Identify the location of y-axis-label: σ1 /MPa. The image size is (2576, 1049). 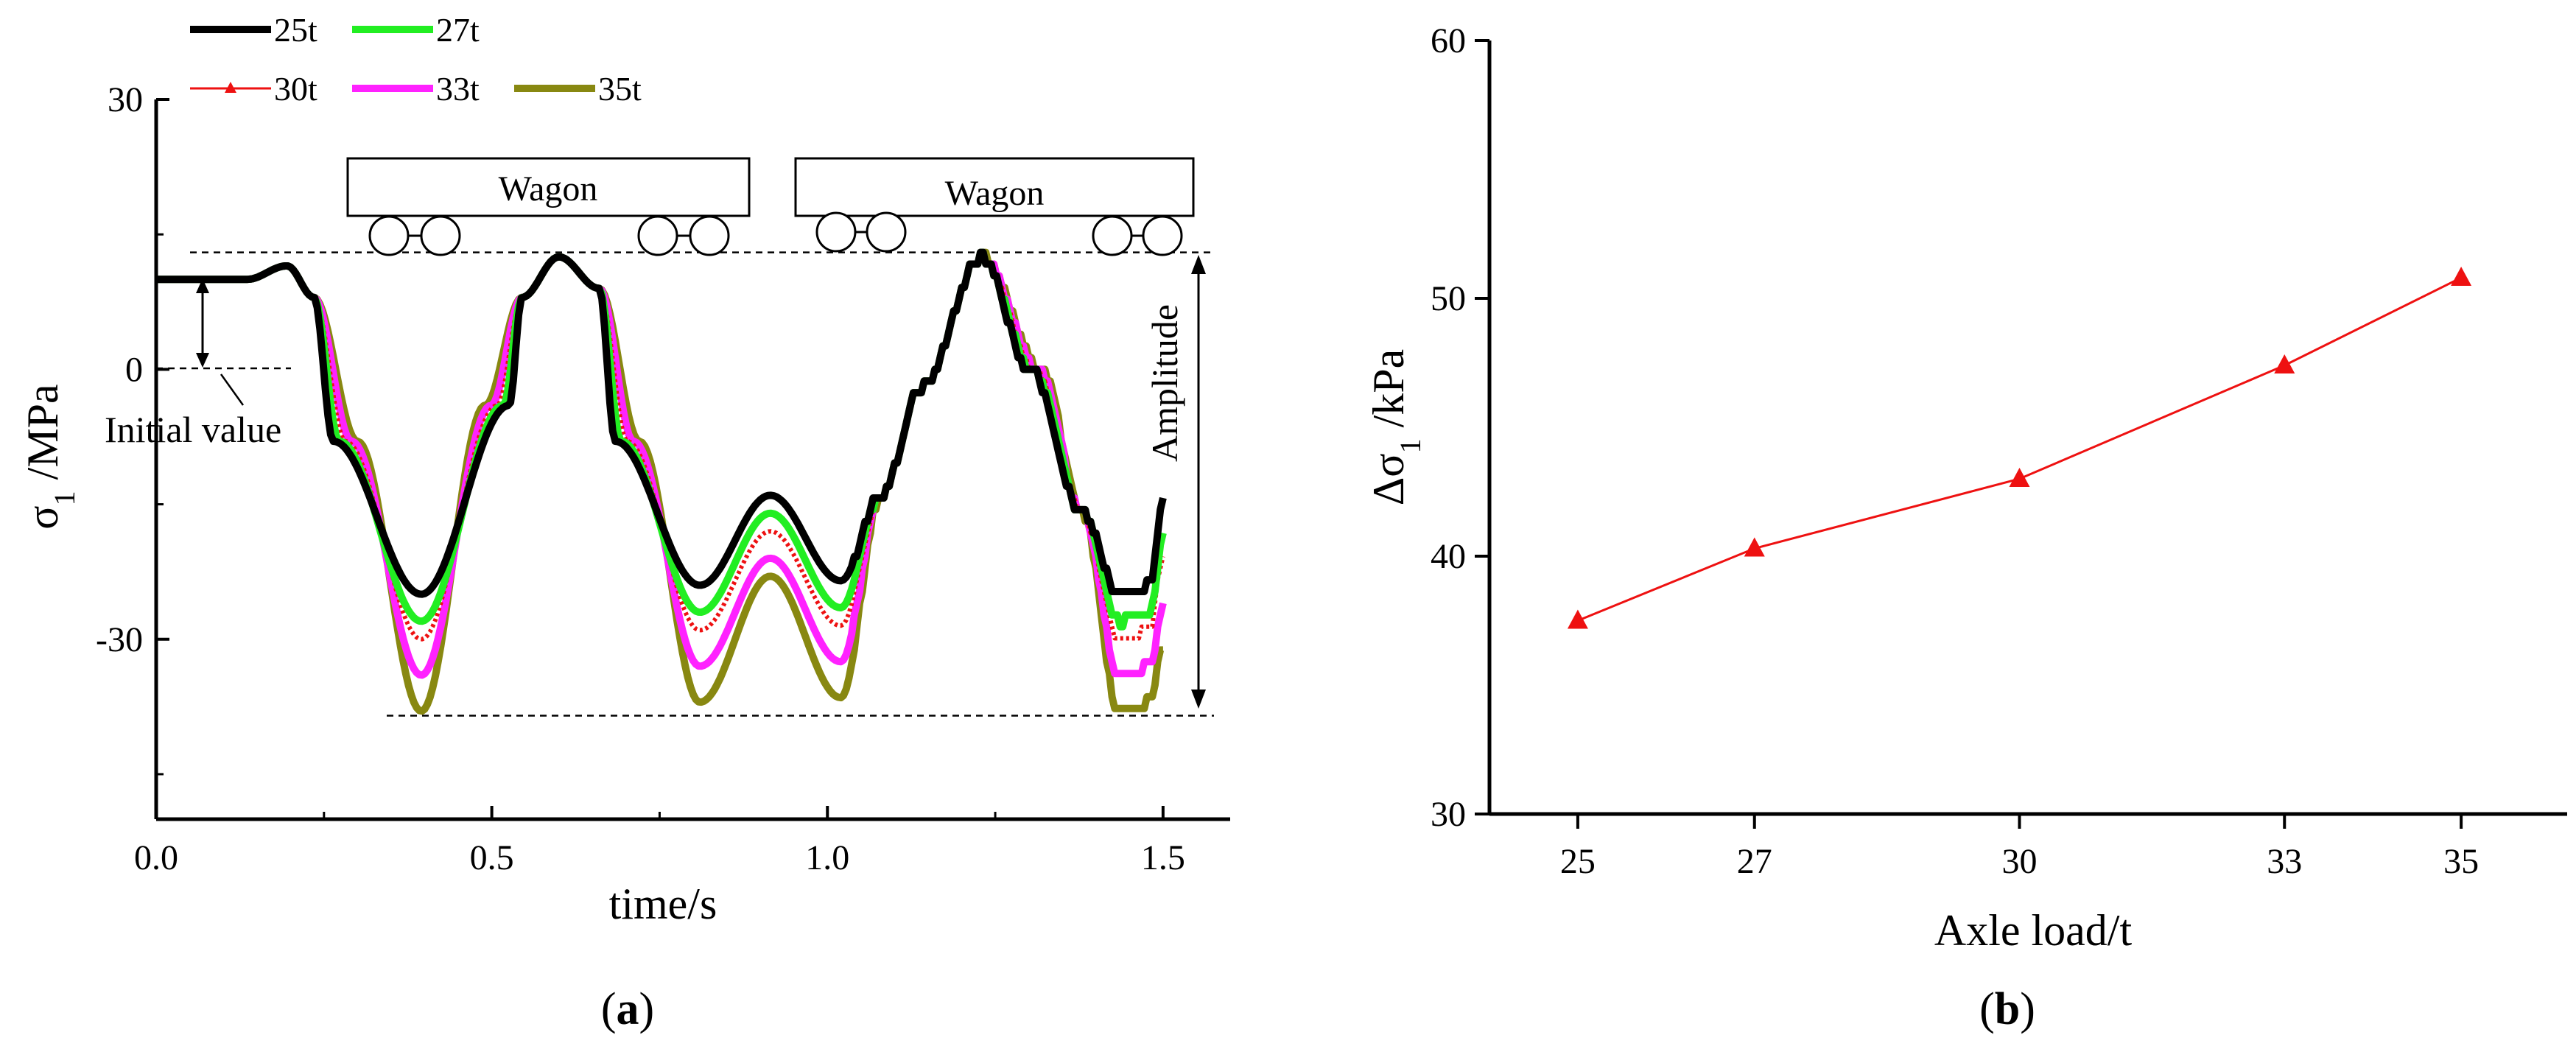
(49, 456).